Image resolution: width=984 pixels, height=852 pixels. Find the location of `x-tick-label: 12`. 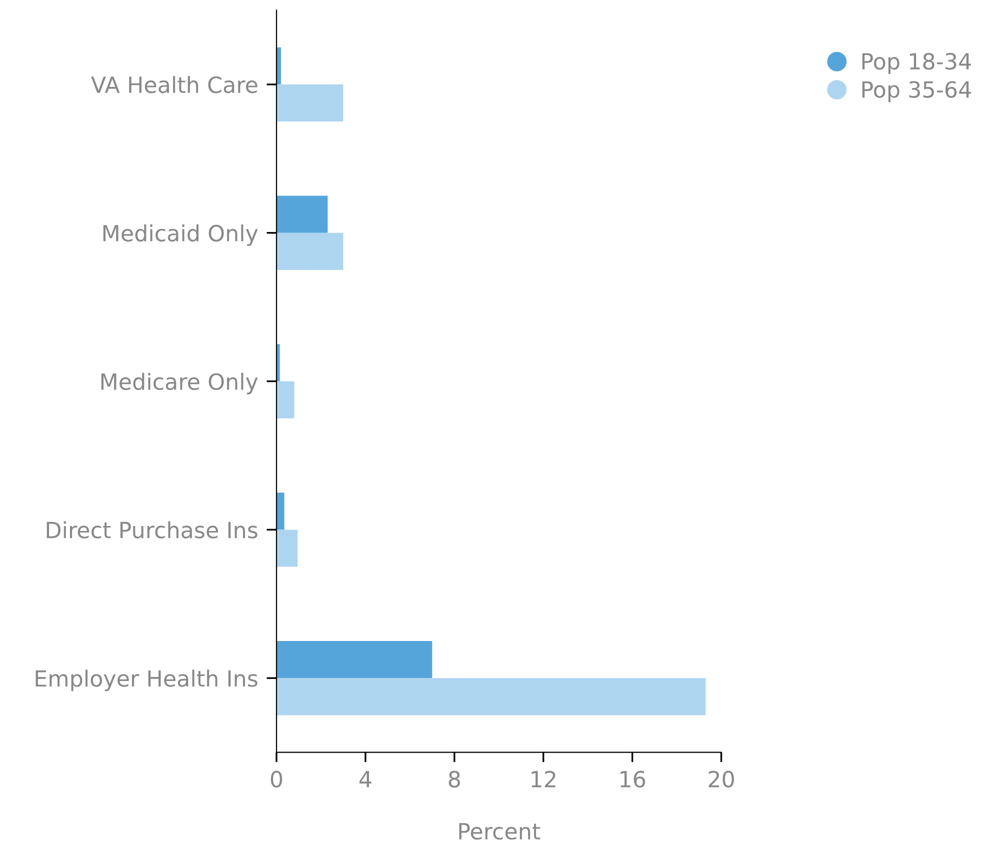

x-tick-label: 12 is located at coordinates (544, 779).